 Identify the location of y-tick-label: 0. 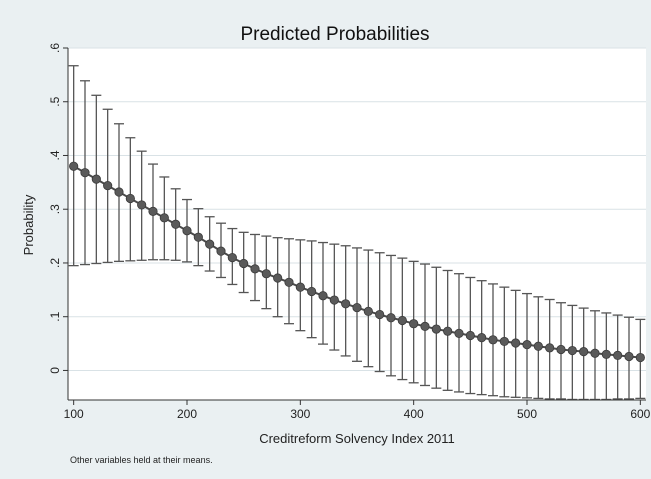
(55, 370).